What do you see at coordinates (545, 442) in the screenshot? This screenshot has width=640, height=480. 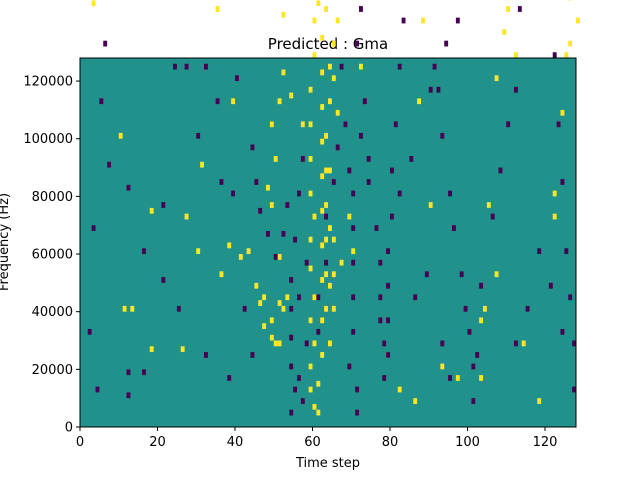 I see `x-tick-label: 120` at bounding box center [545, 442].